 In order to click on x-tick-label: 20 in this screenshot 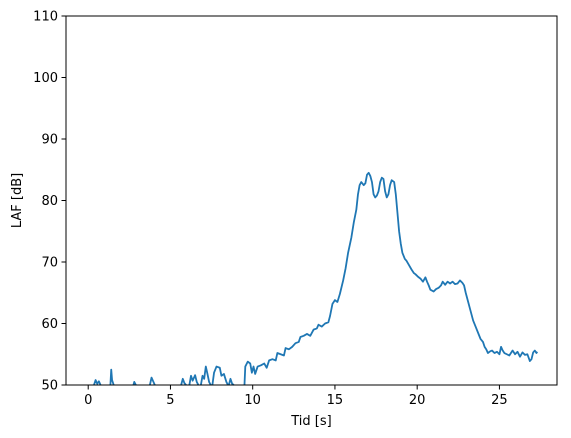, I will do `click(417, 400)`.